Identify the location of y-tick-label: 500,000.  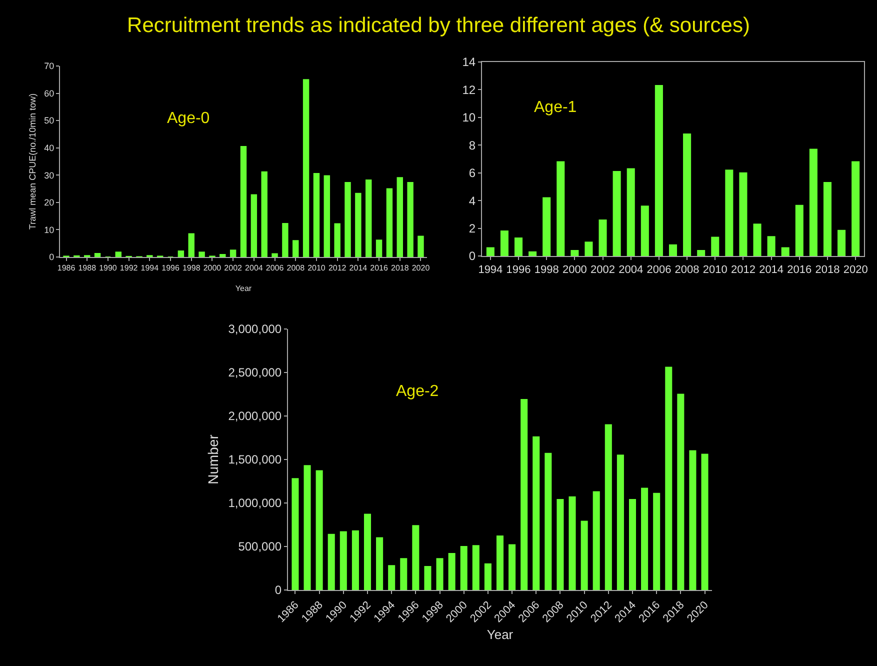
(260, 547).